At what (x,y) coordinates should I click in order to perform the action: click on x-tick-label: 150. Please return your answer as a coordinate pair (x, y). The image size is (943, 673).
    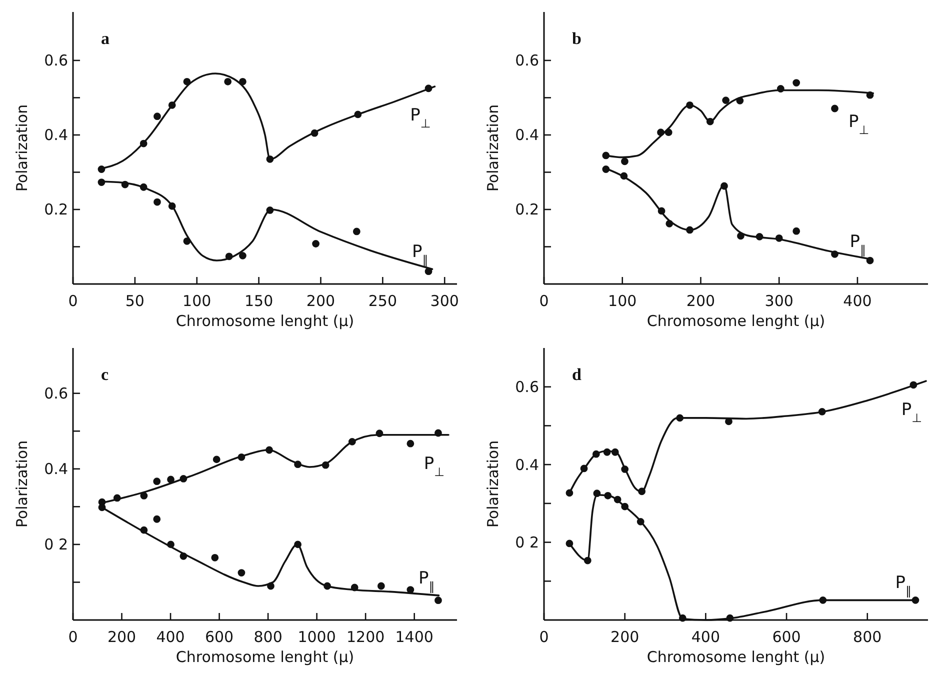
    Looking at the image, I should click on (259, 301).